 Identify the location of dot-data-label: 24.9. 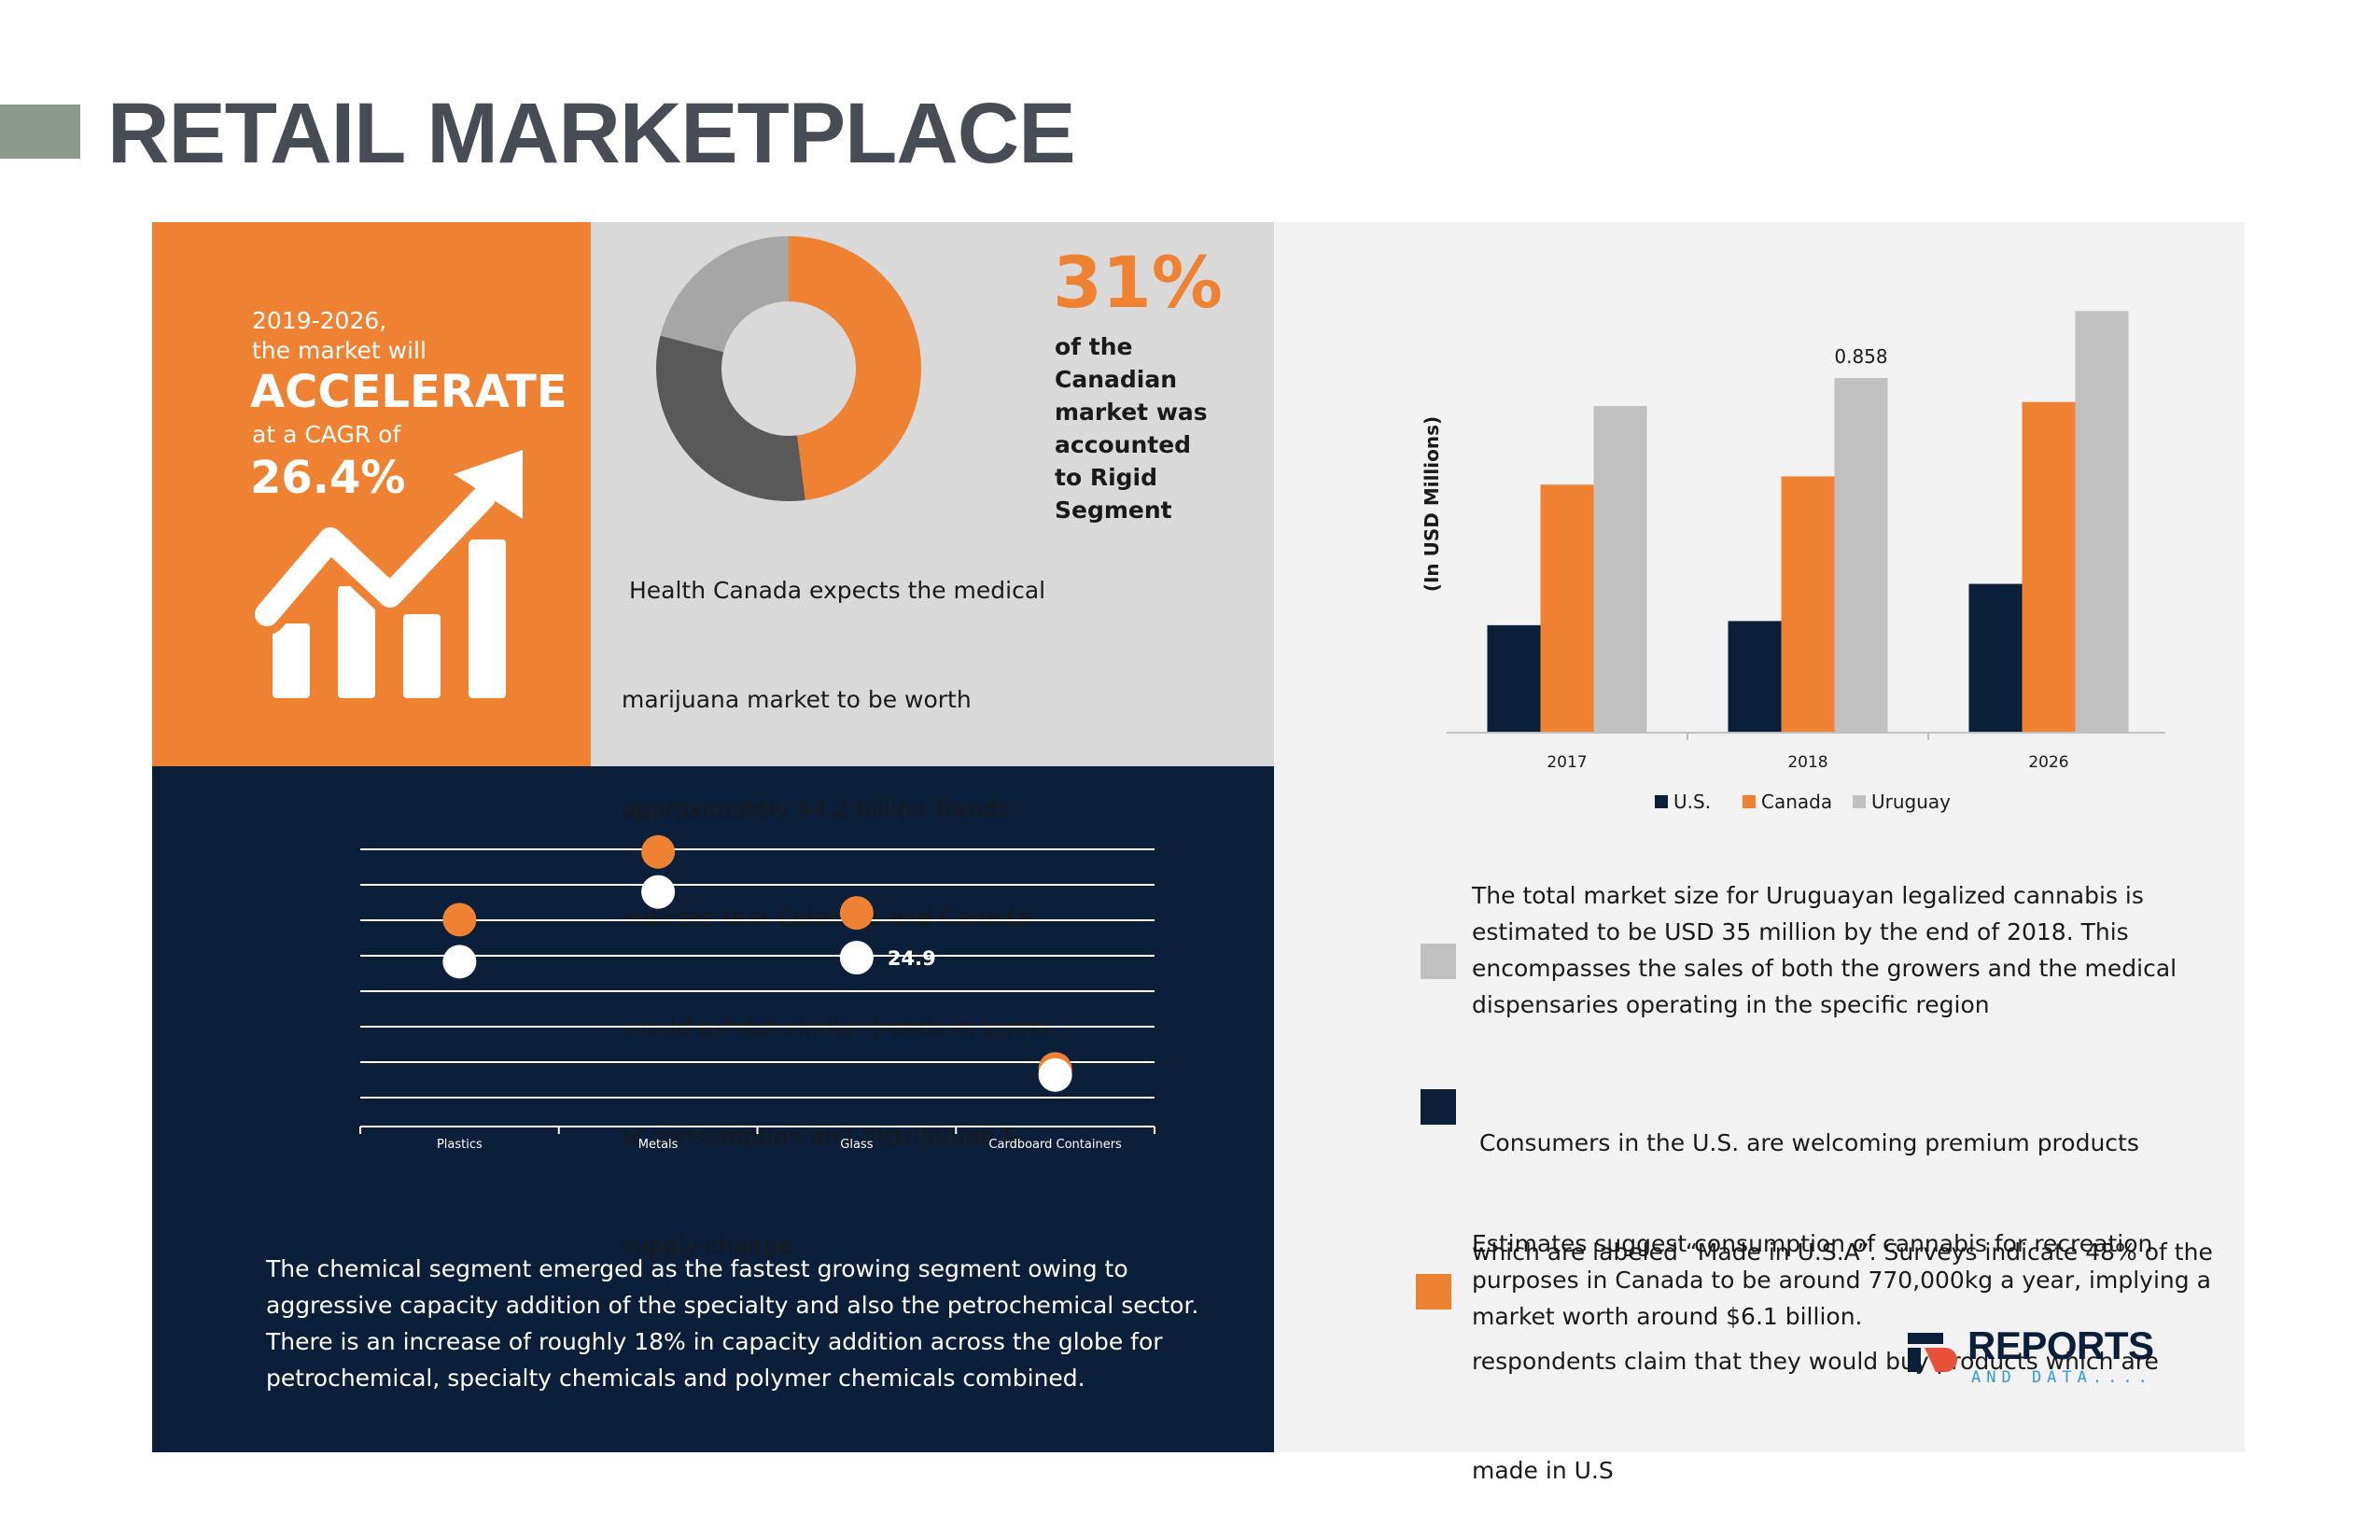
(912, 959).